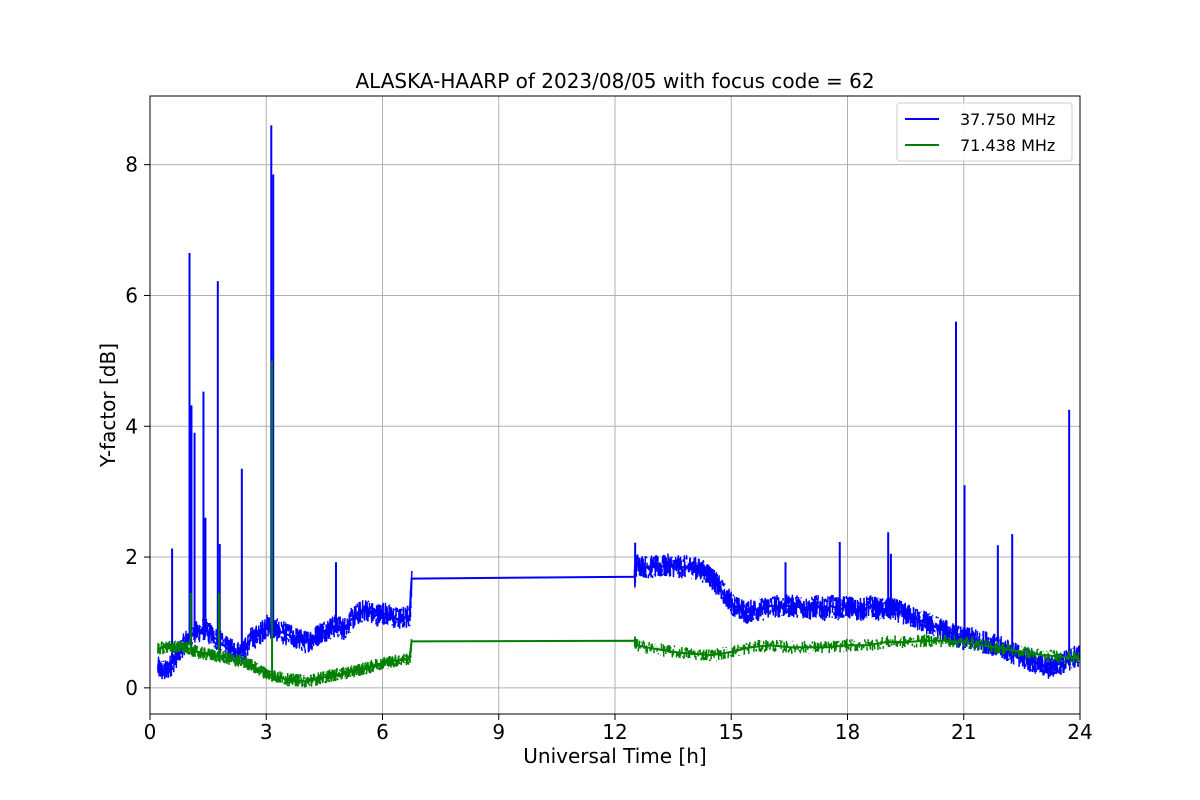 This screenshot has height=800, width=1200. I want to click on y-axis-label: Y-factor [dB], so click(108, 405).